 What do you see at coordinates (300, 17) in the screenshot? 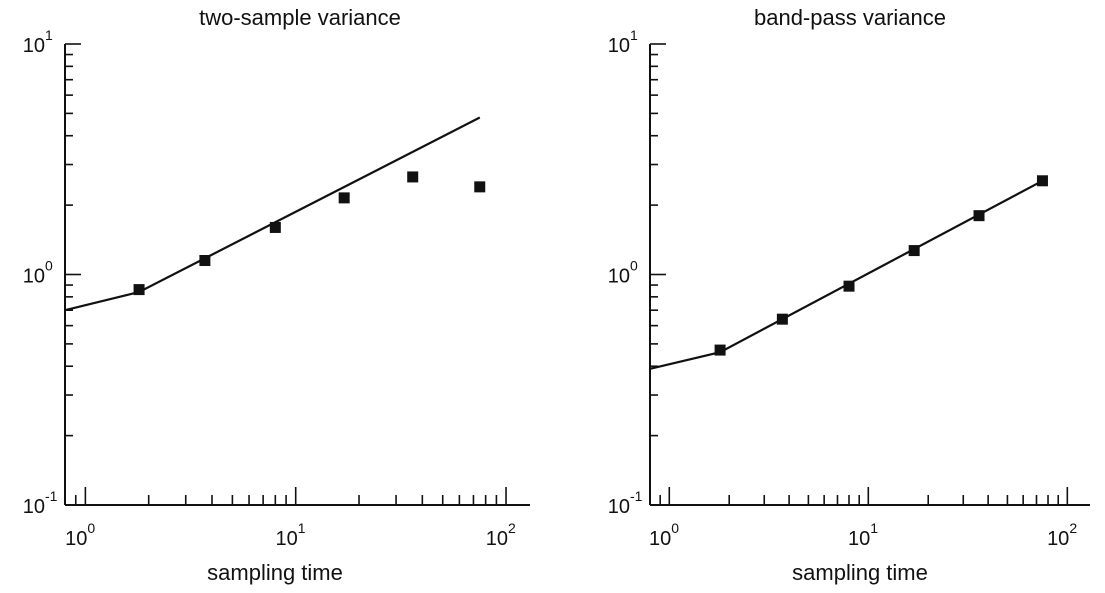
I see `chart-title: two-sample variance` at bounding box center [300, 17].